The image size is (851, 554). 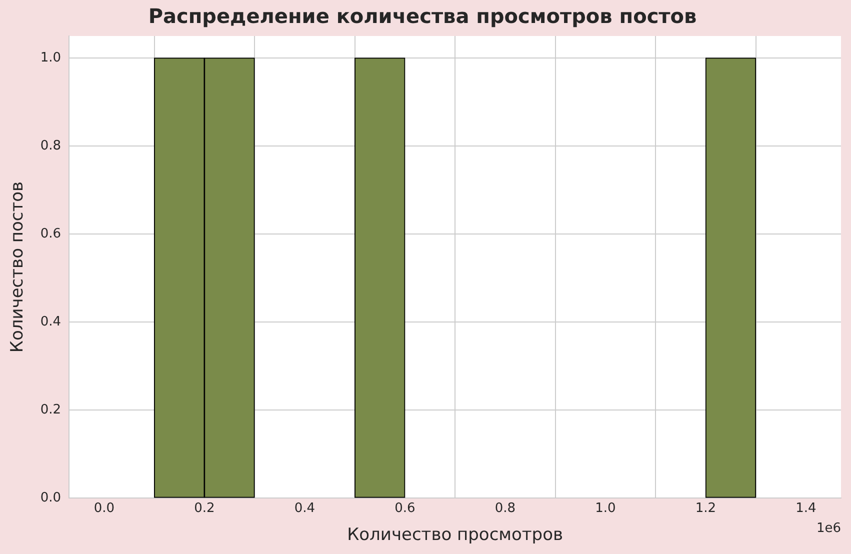 What do you see at coordinates (51, 234) in the screenshot?
I see `y-tick-label: 0.6` at bounding box center [51, 234].